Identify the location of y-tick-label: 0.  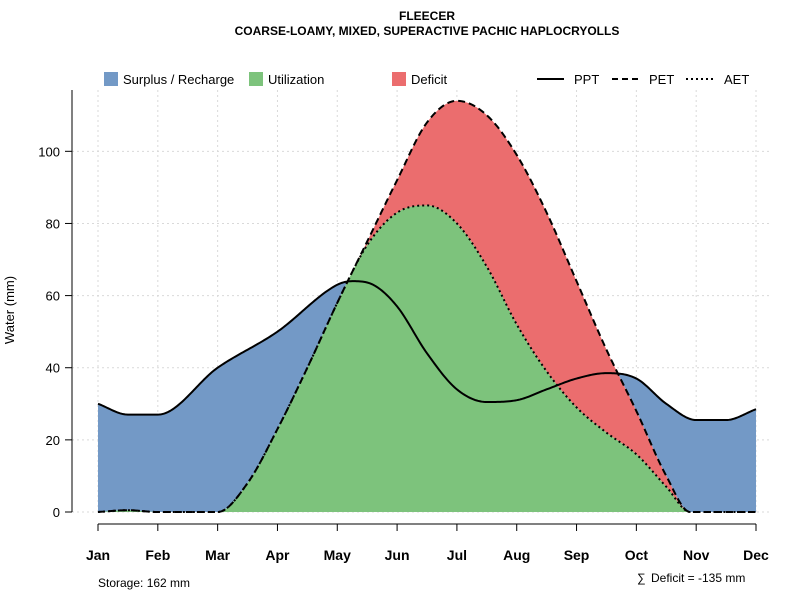
(56, 512).